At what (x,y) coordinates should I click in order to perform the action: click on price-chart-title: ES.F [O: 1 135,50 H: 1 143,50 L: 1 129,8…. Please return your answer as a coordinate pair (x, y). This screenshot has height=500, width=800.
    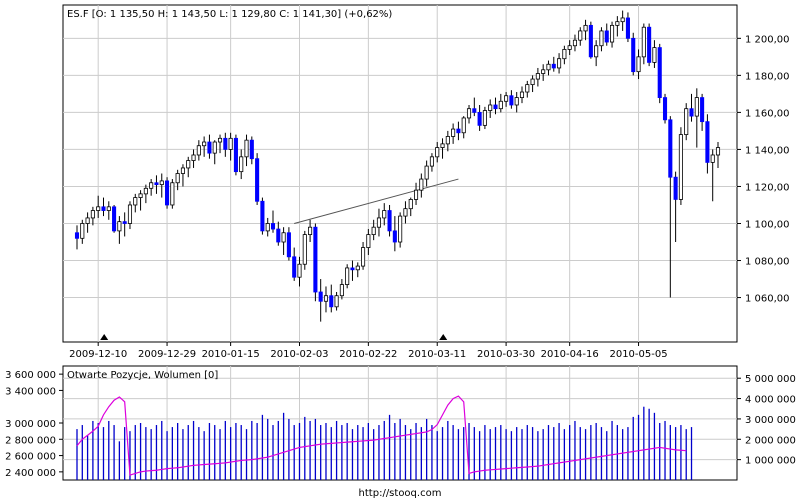
    Looking at the image, I should click on (229, 14).